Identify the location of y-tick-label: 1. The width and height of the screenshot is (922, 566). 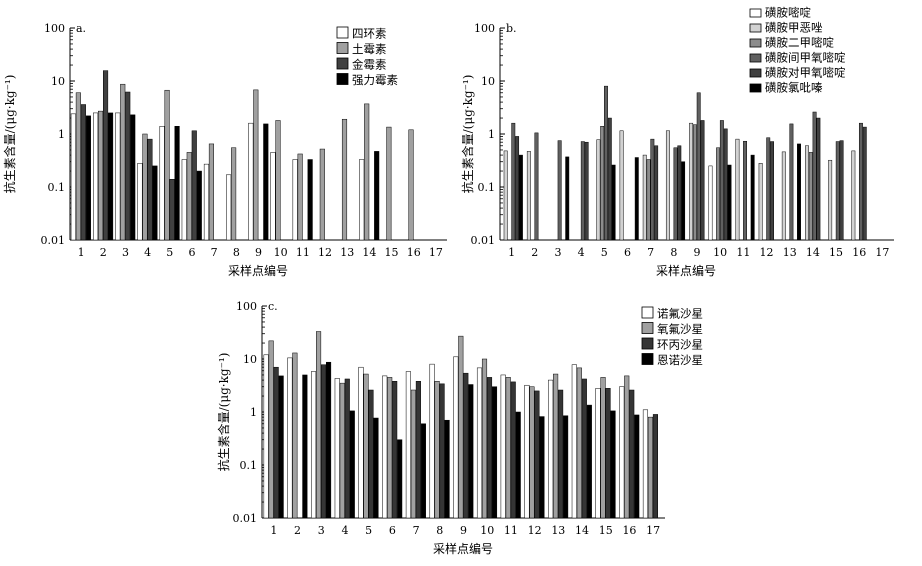
(253, 412).